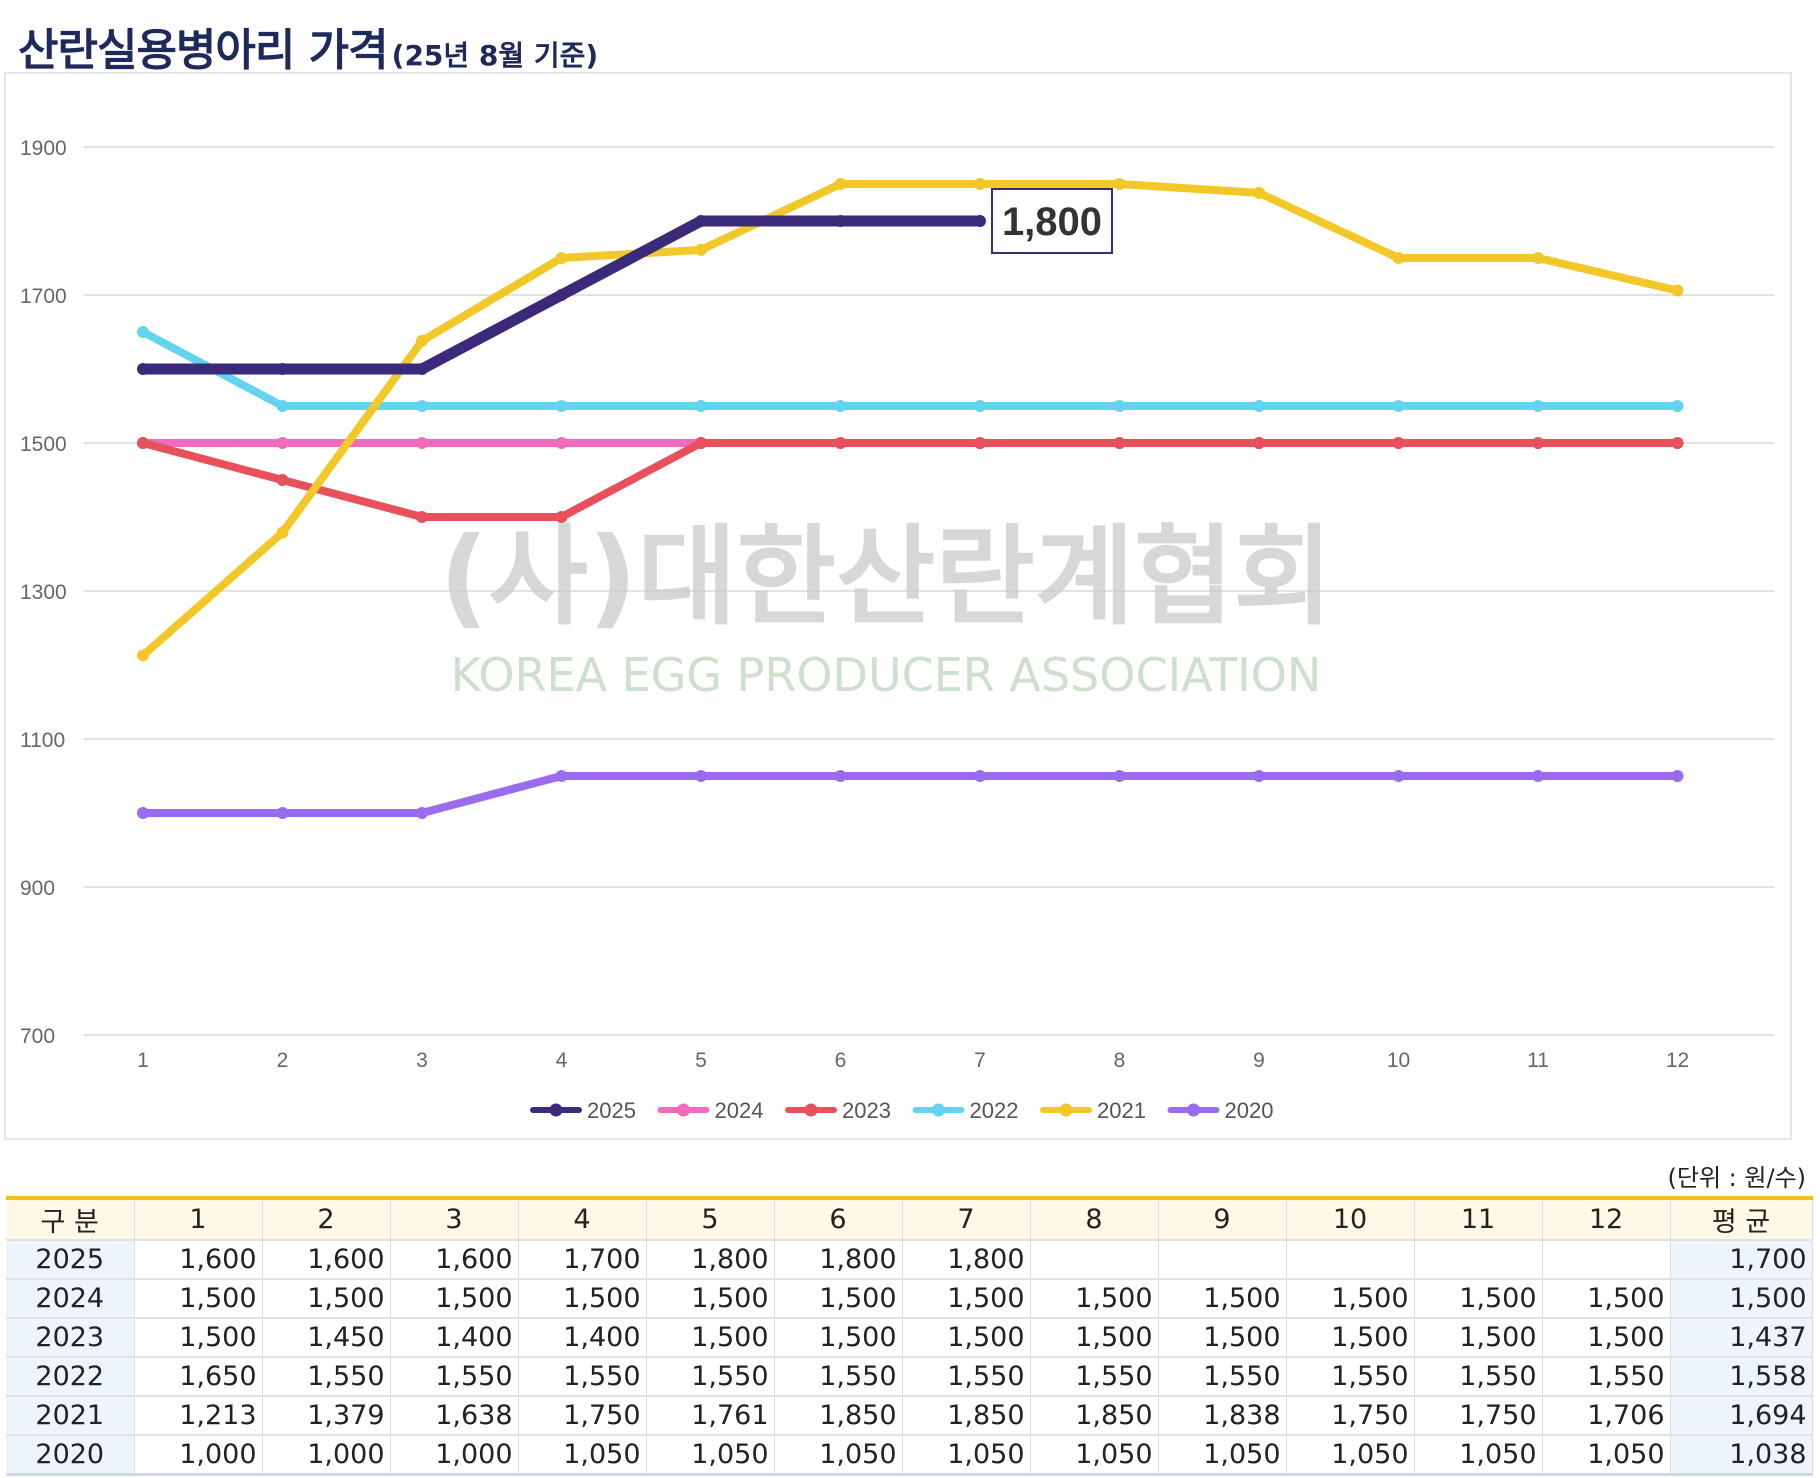 The image size is (1820, 1478). What do you see at coordinates (994, 1110) in the screenshot?
I see `legend-label: 2022` at bounding box center [994, 1110].